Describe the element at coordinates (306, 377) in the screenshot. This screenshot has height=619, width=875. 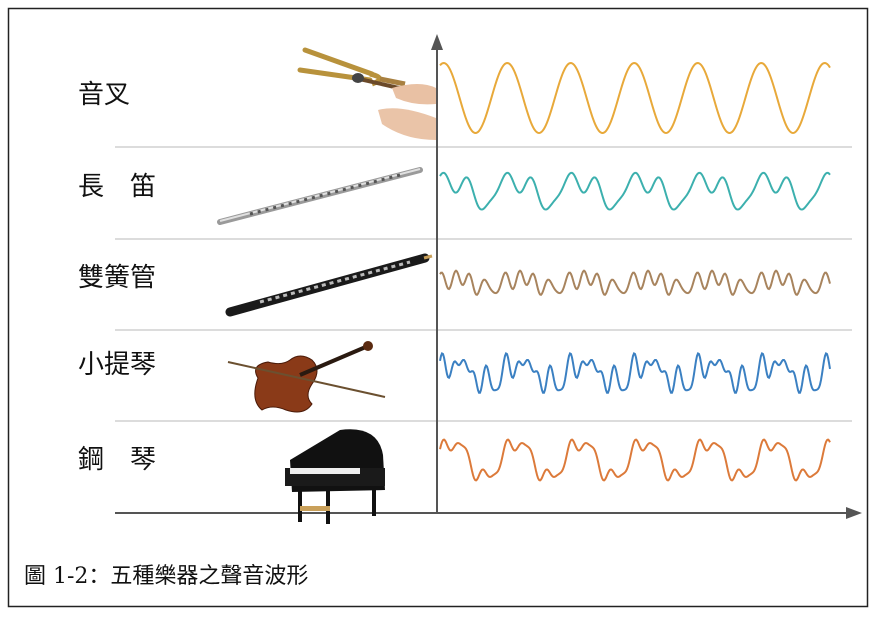
I see `violin-image` at that location.